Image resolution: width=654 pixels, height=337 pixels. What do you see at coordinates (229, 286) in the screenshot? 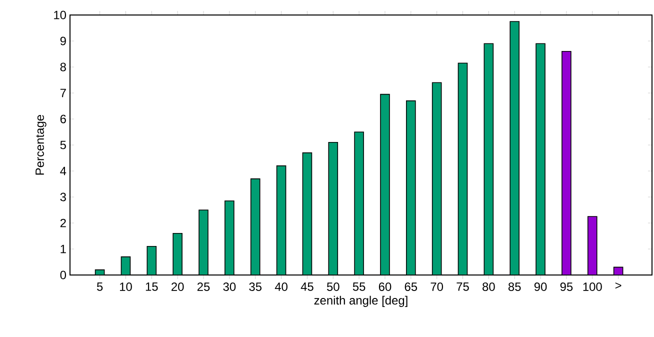
I see `x-tick-label: 30` at bounding box center [229, 286].